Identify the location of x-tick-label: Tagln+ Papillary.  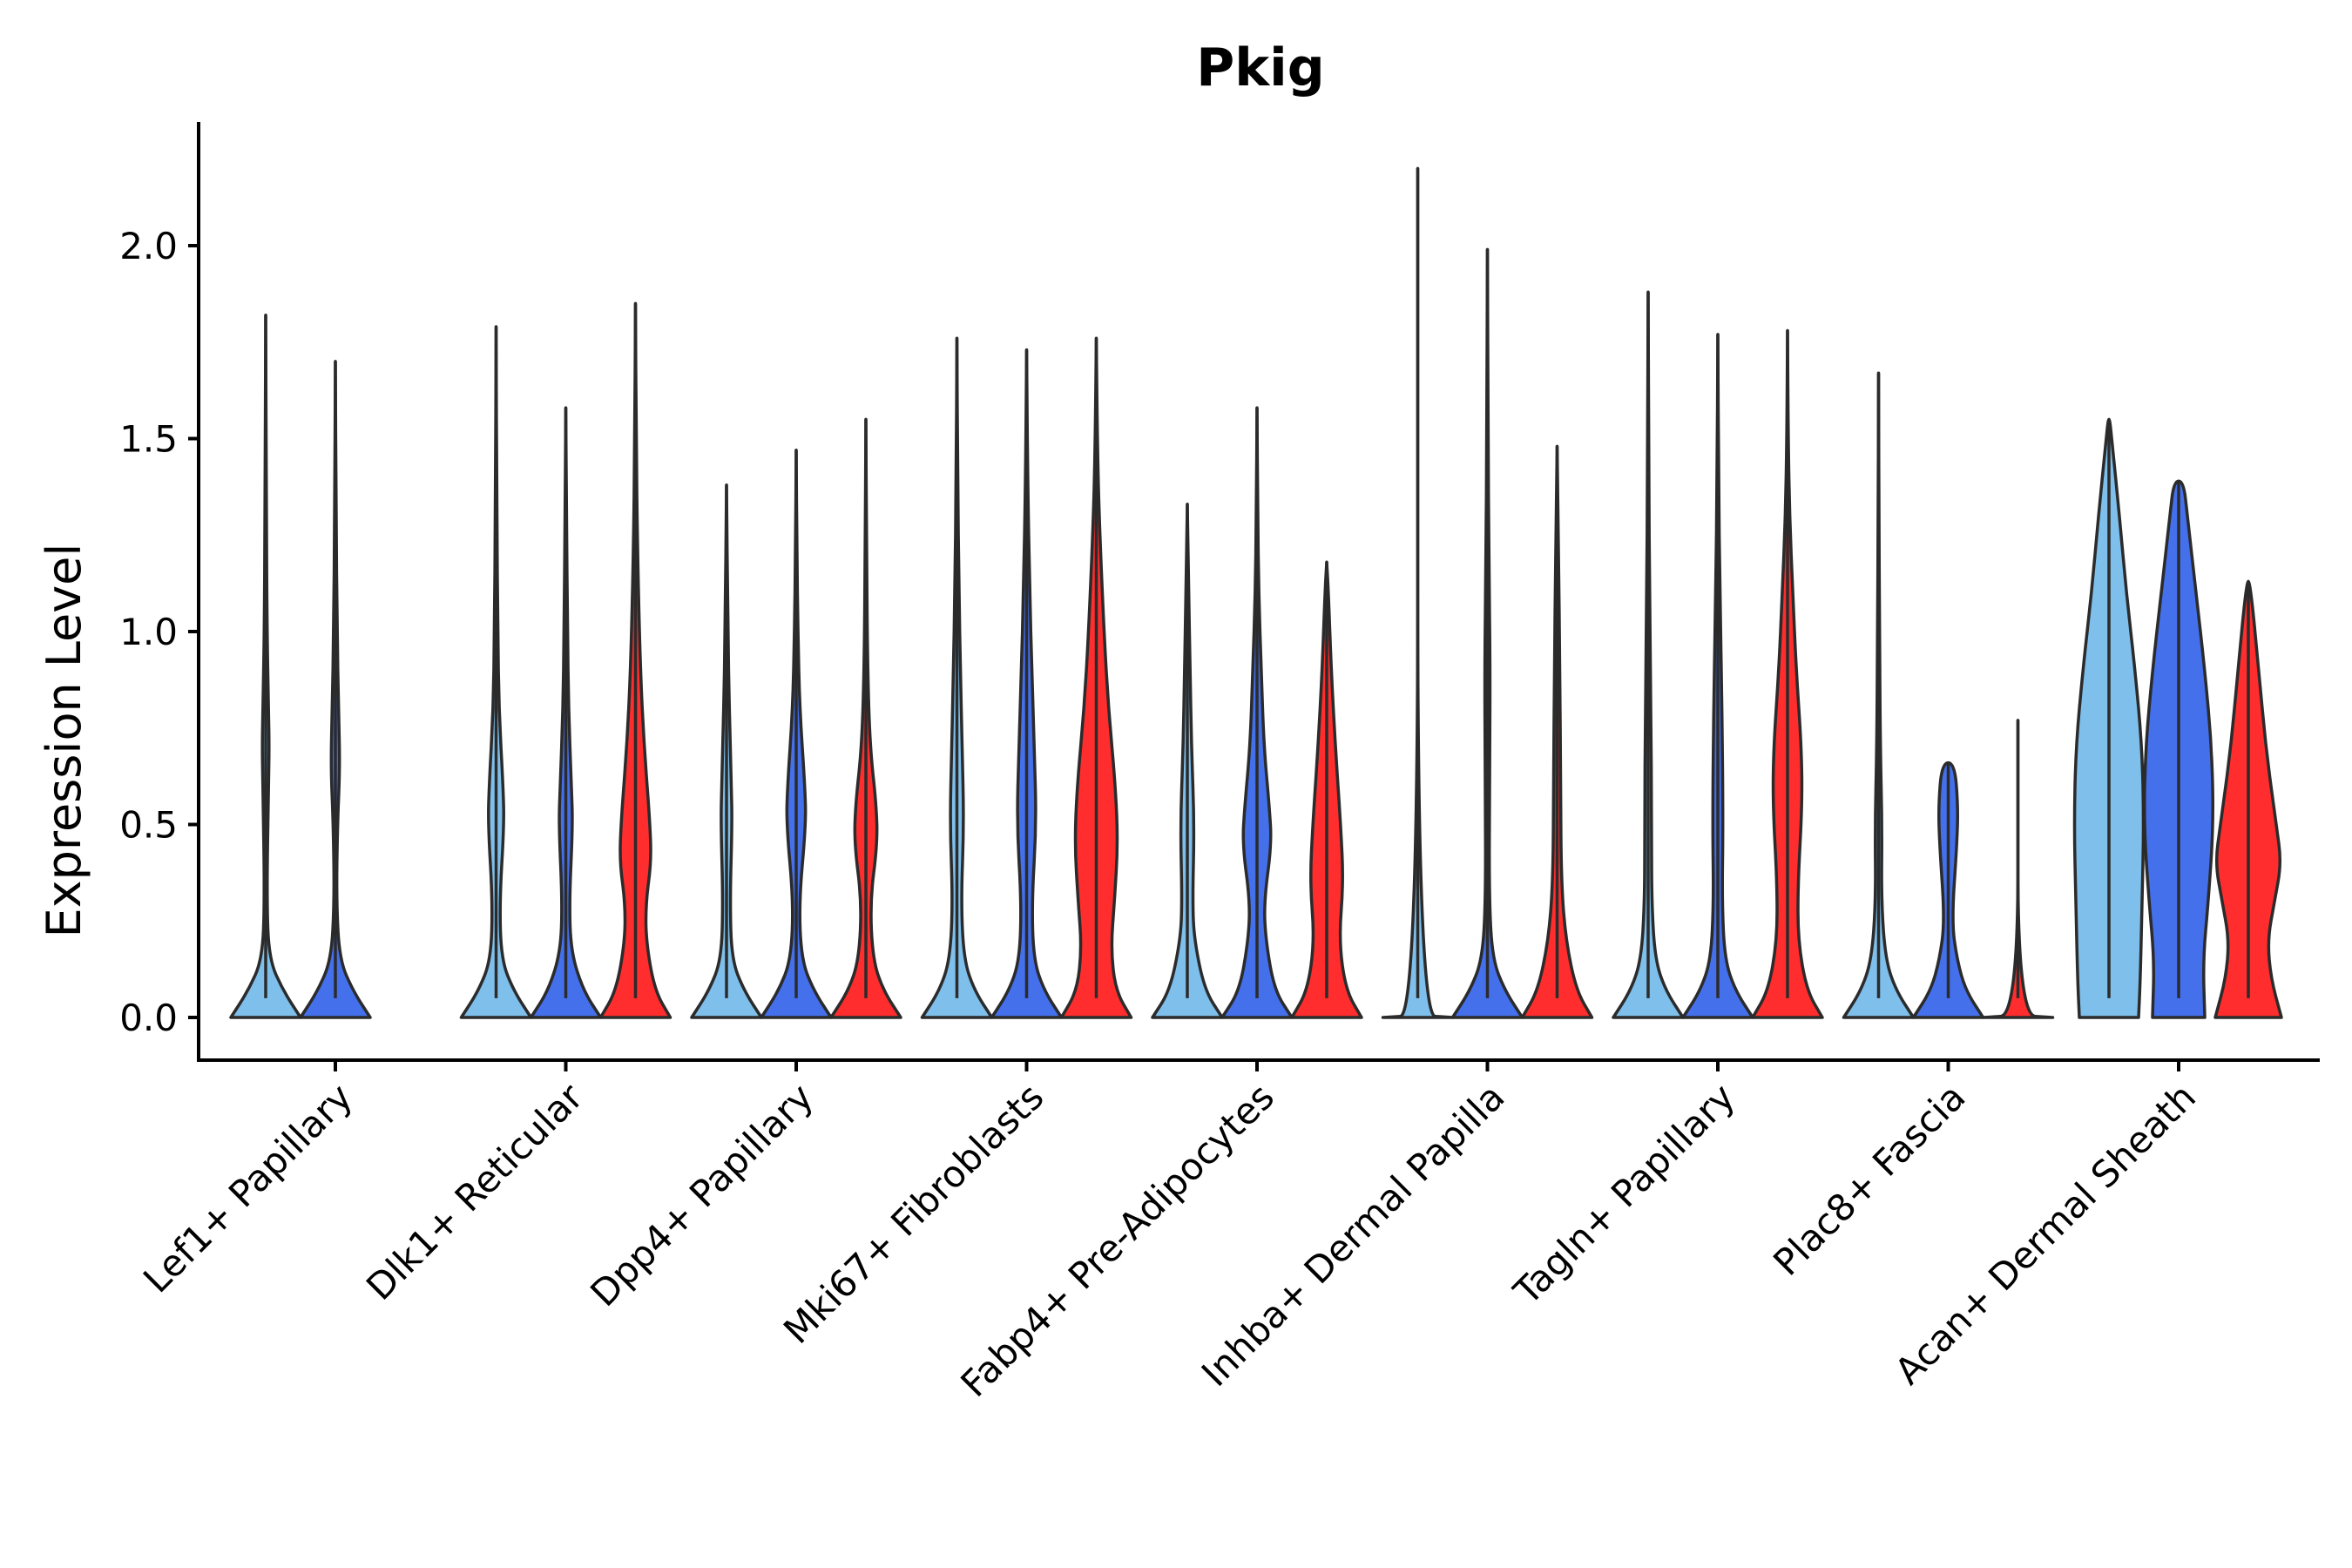
(1624, 1194).